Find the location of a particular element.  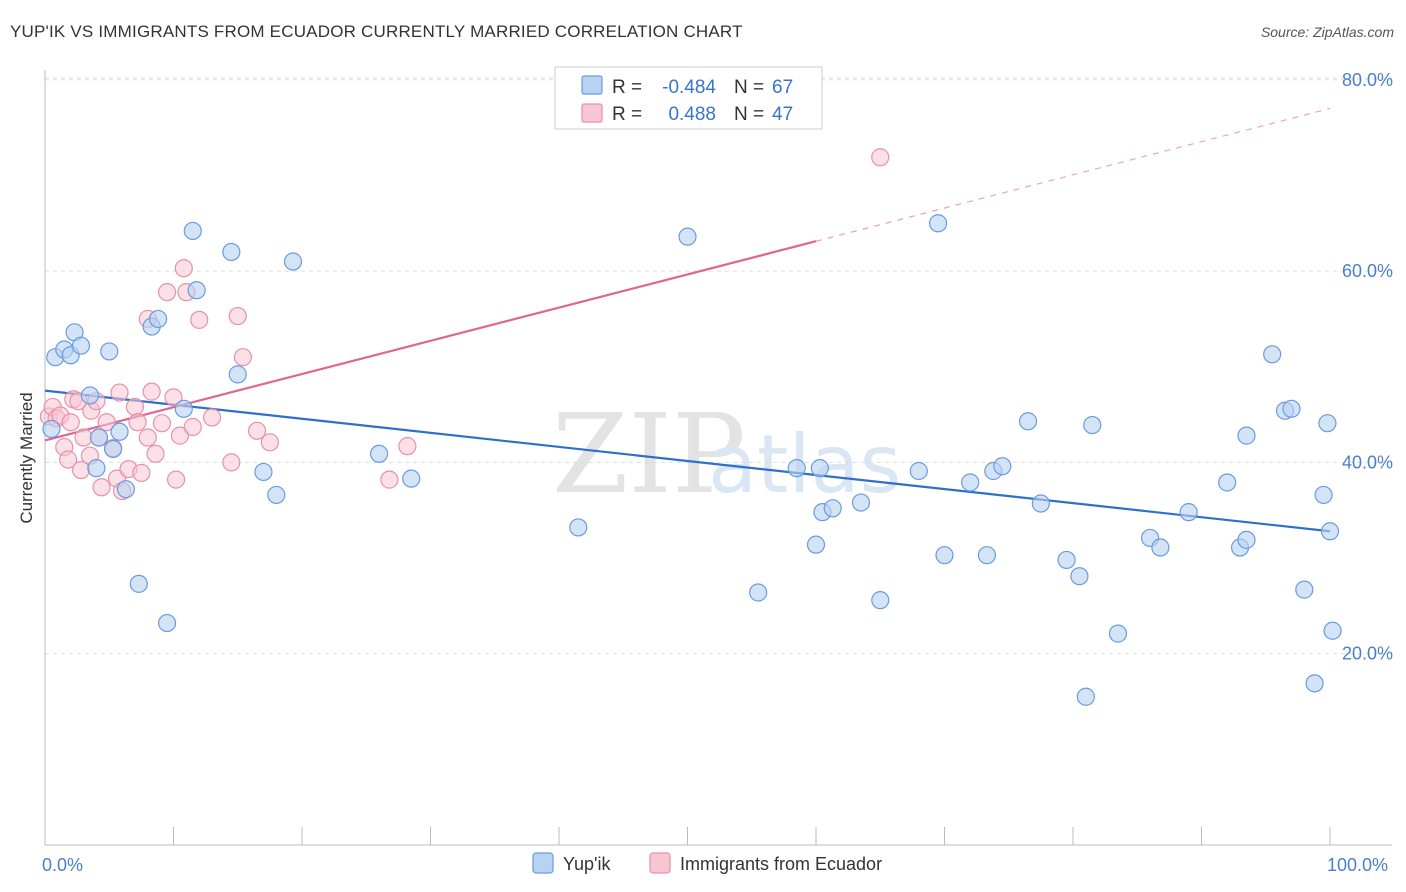

trendline-ecuador-solid is located at coordinates (430, 341).